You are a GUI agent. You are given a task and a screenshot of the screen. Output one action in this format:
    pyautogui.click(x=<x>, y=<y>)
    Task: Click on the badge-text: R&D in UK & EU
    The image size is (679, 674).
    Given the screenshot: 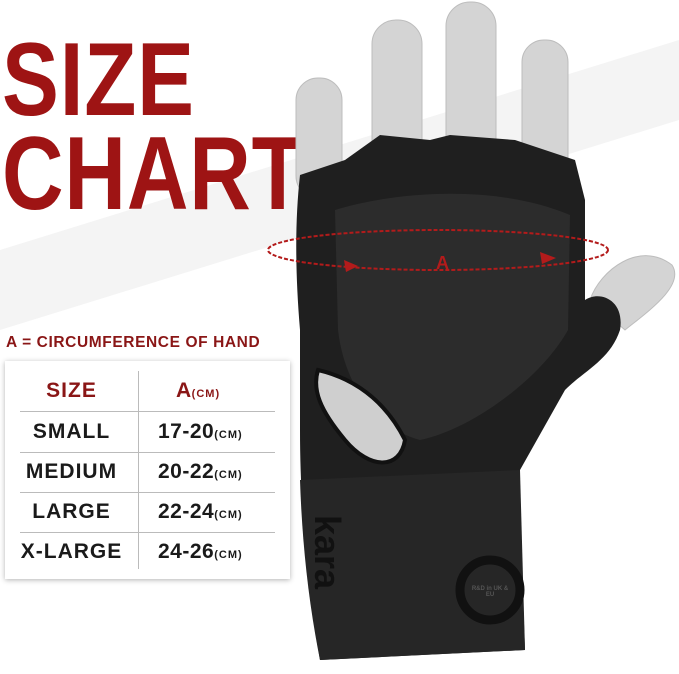 What is the action you would take?
    pyautogui.click(x=490, y=592)
    